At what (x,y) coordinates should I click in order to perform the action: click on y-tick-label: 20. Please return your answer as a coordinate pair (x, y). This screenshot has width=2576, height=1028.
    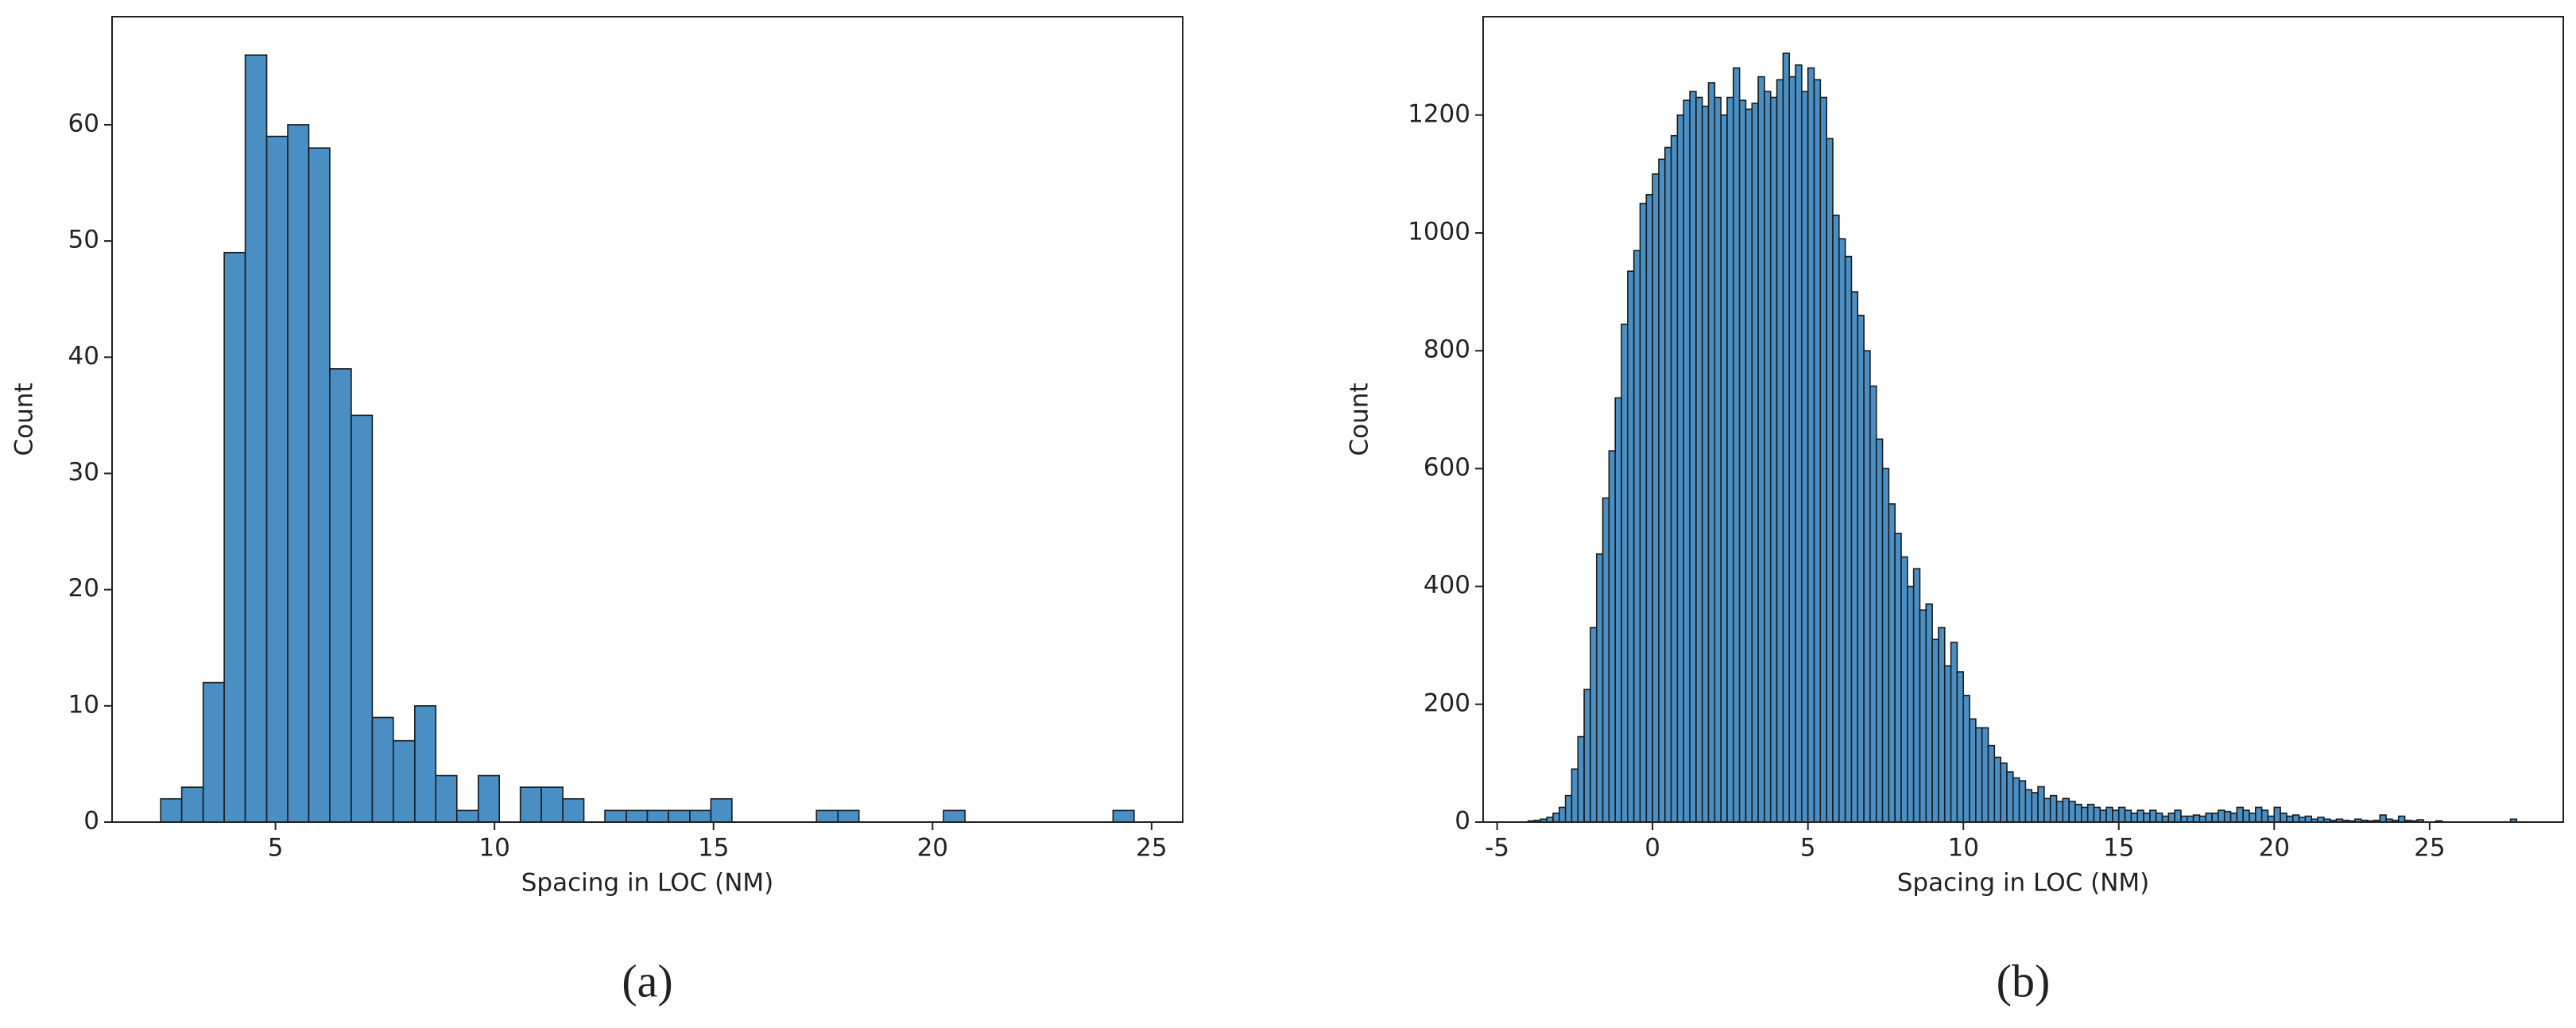
    Looking at the image, I should click on (83, 588).